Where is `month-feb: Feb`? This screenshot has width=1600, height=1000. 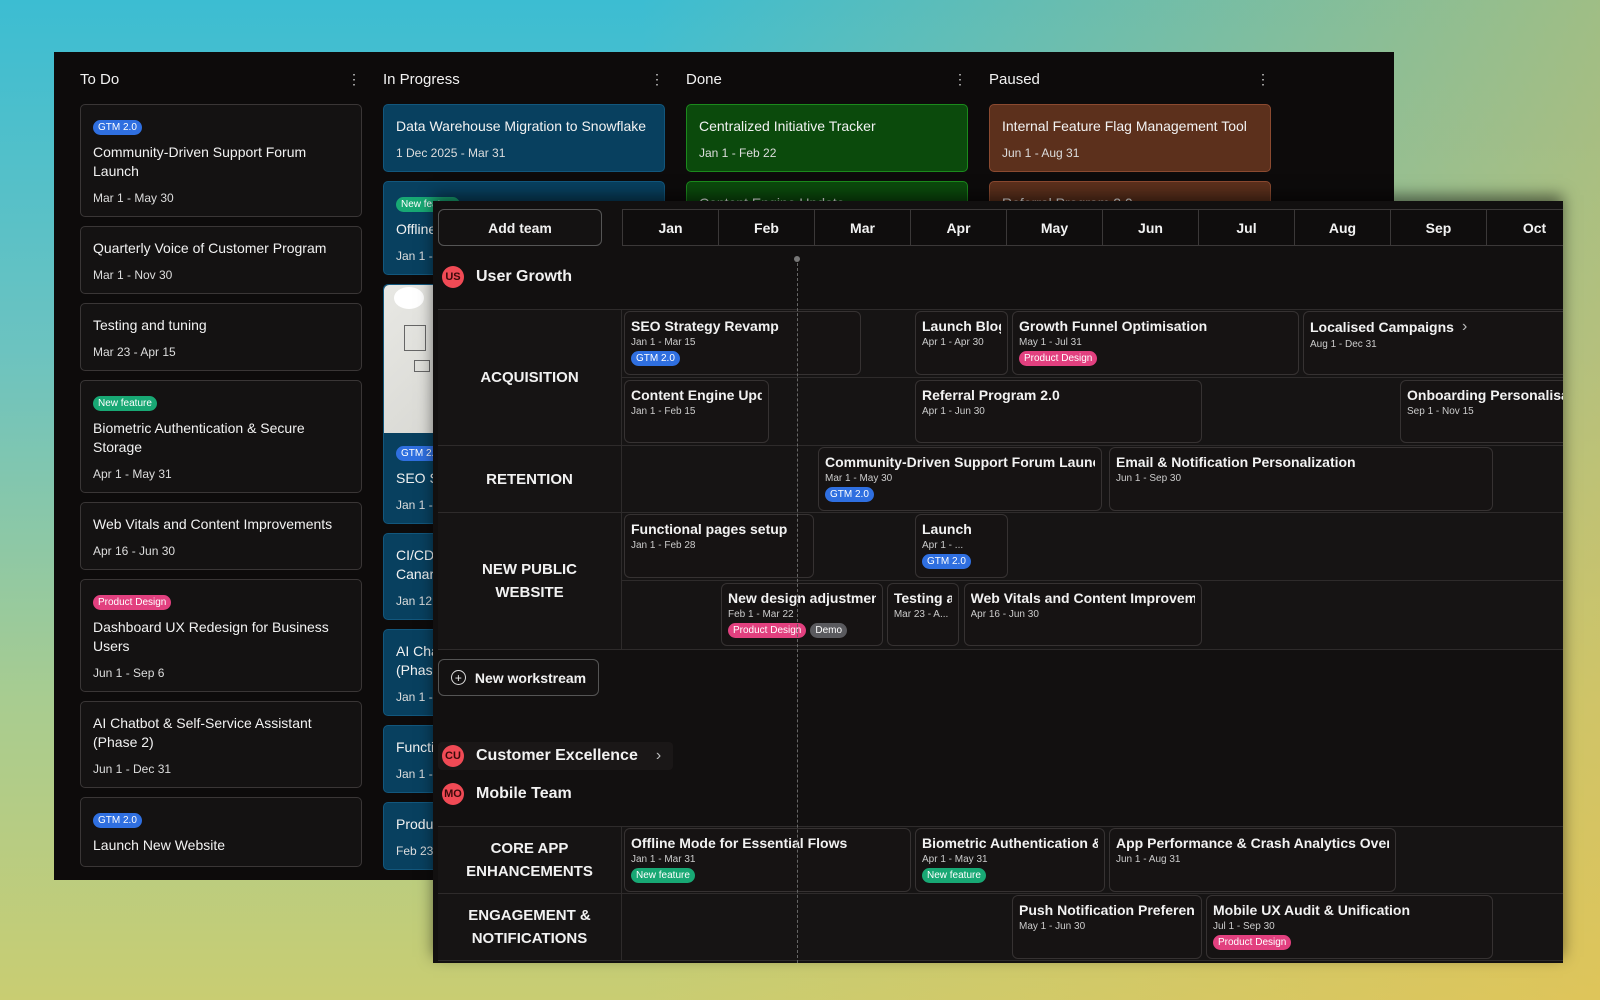
month-feb: Feb is located at coordinates (766, 227).